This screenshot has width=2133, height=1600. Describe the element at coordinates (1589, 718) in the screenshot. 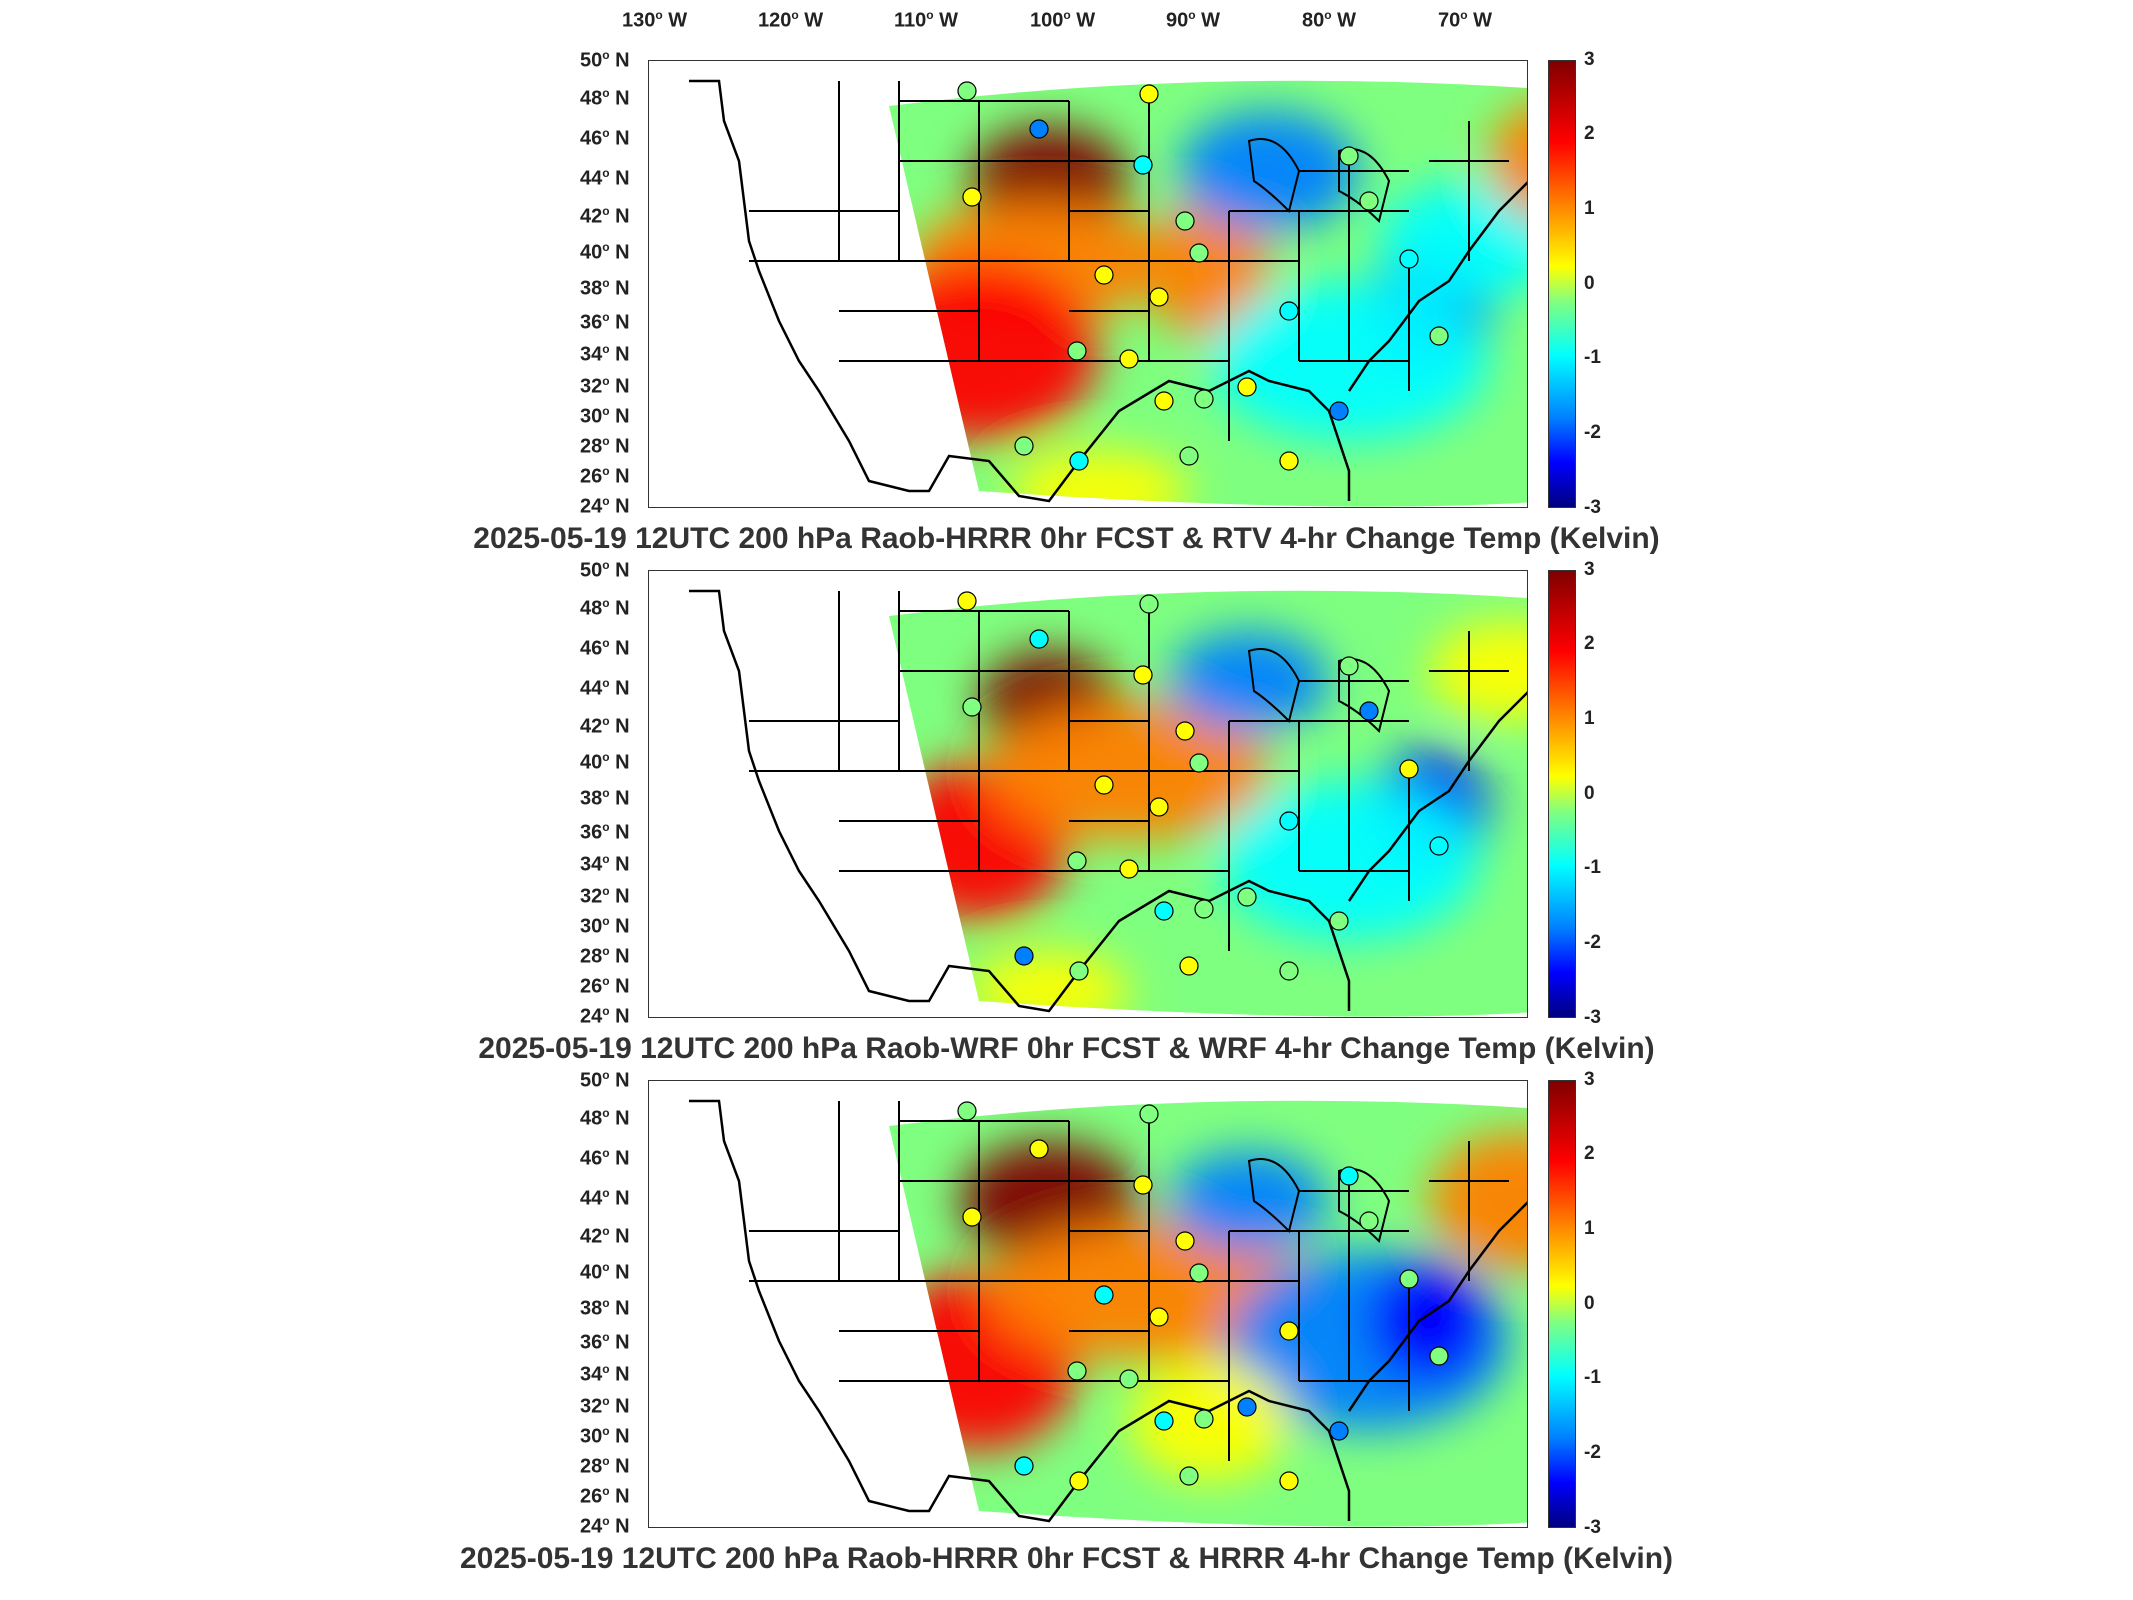

I see `colorbar-tick-label: 1` at that location.